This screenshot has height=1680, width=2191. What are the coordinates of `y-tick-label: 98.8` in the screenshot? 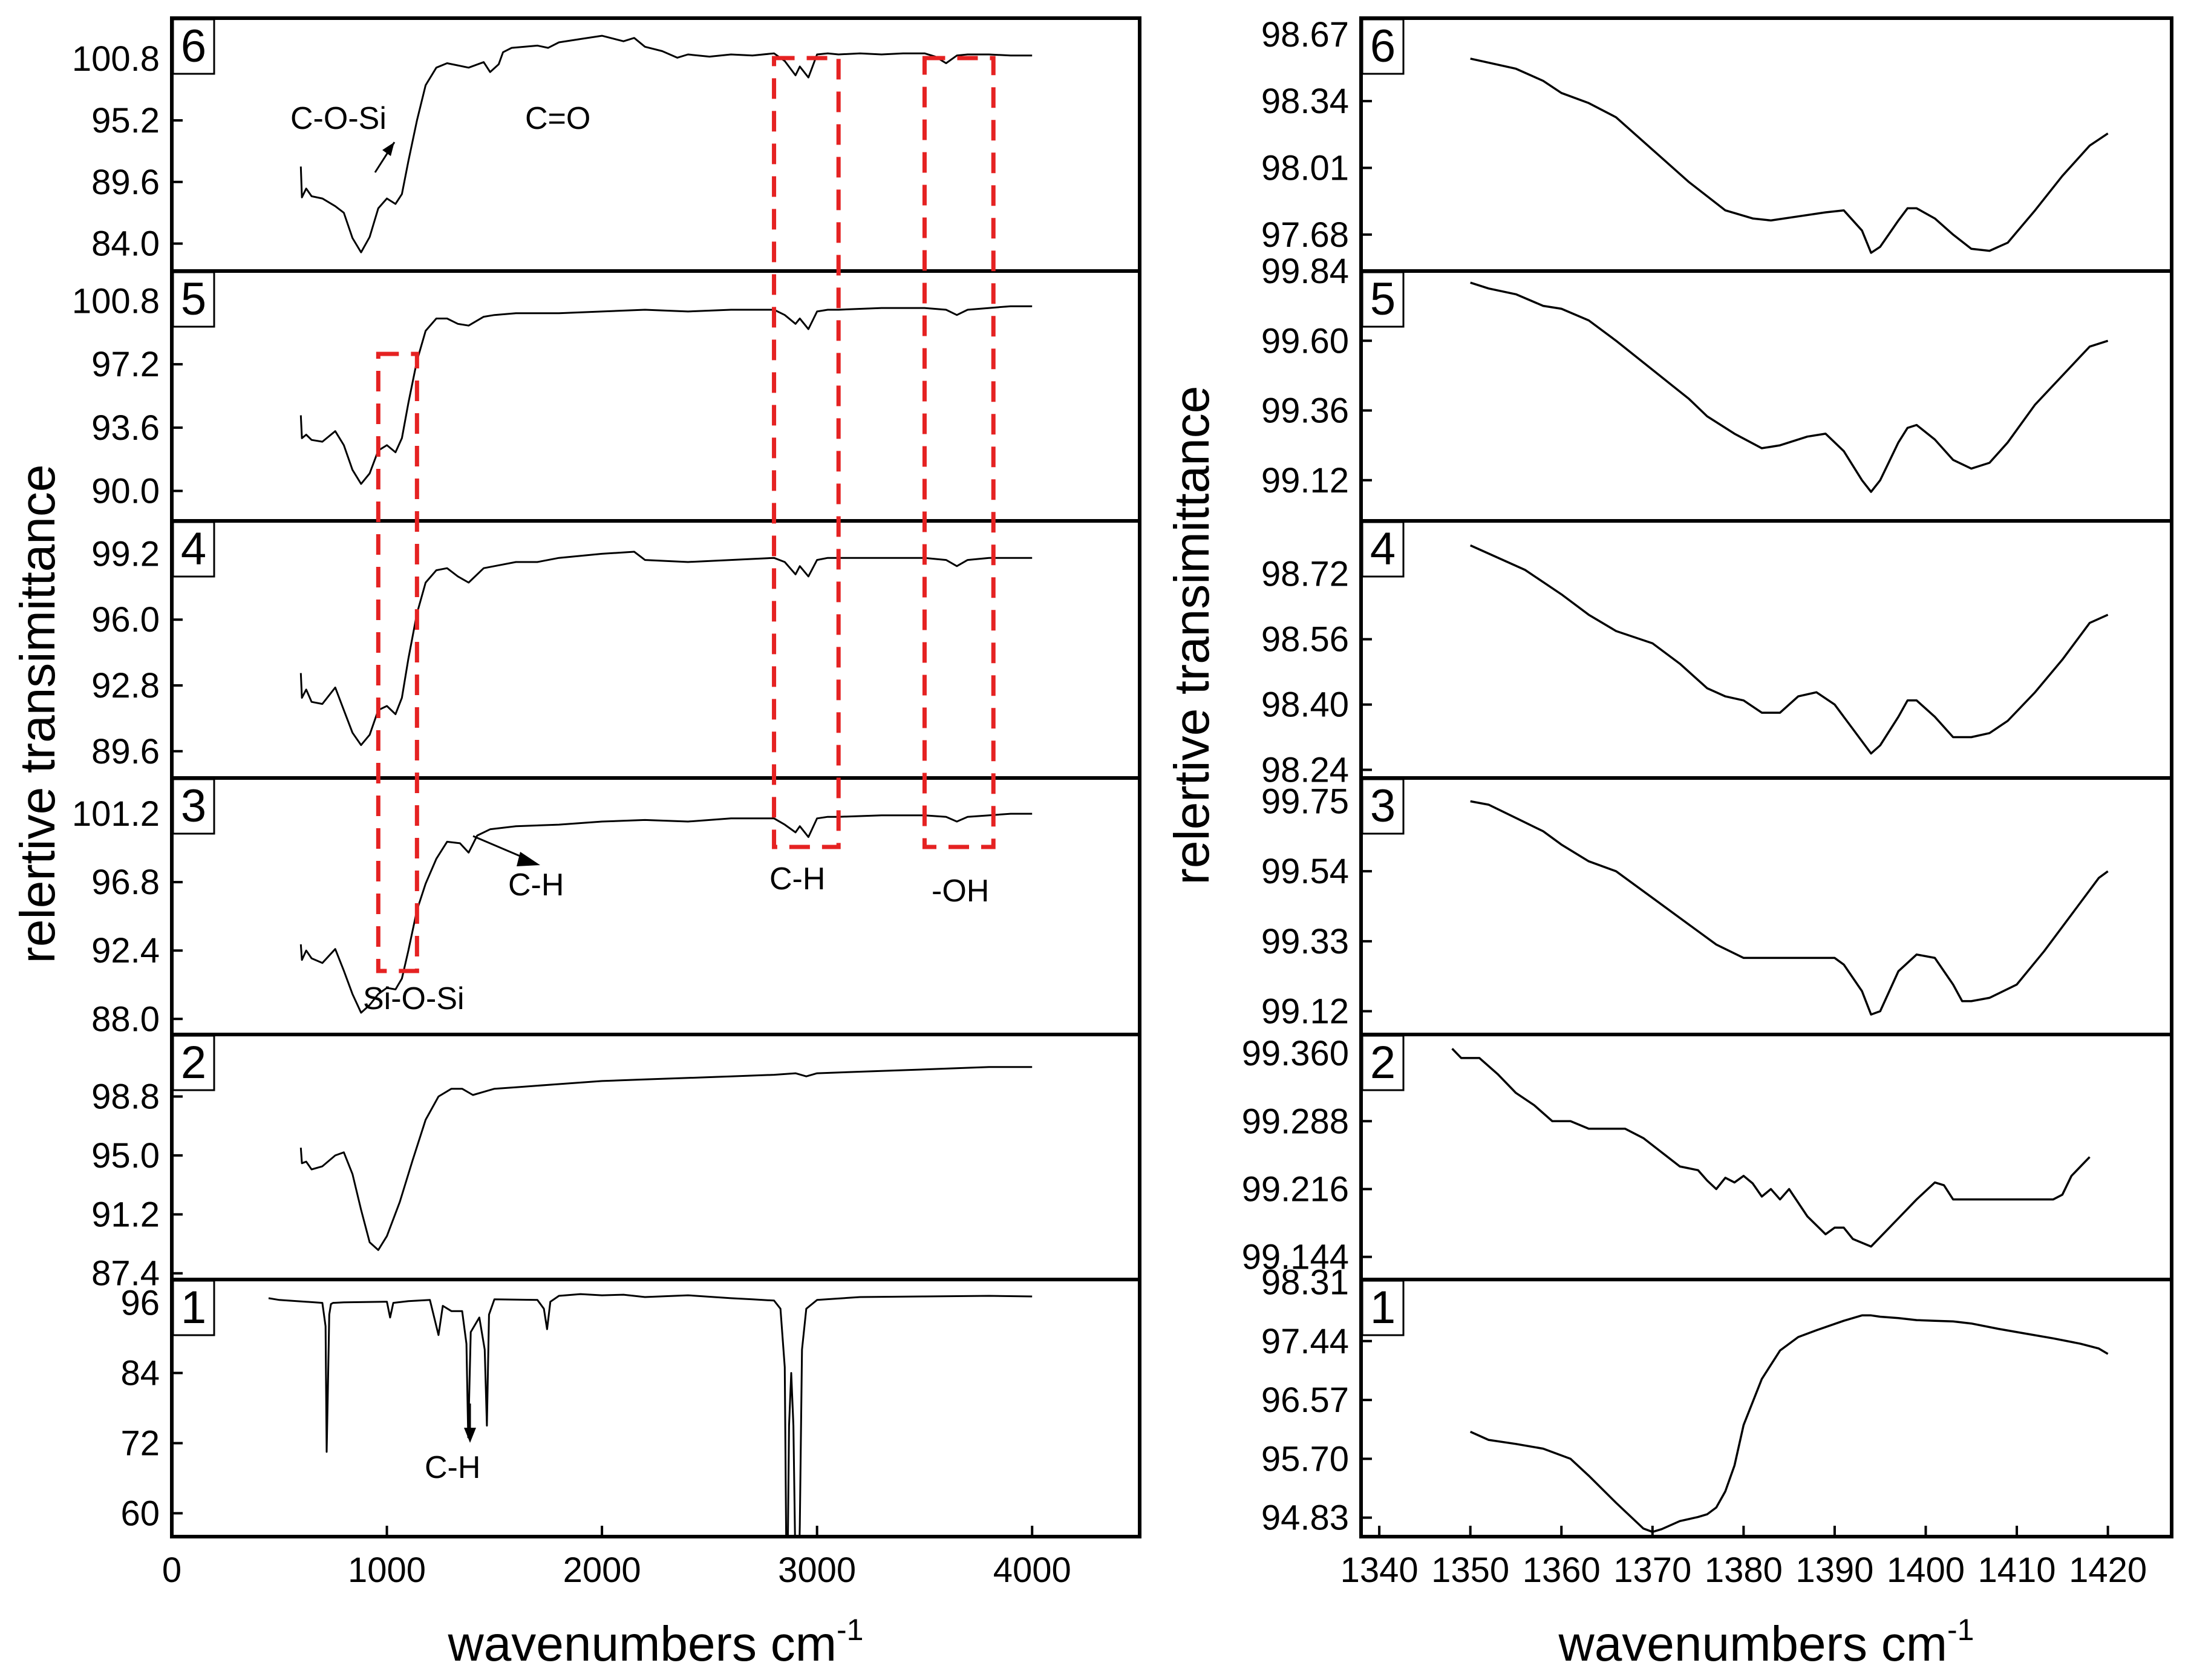 It's located at (125, 1097).